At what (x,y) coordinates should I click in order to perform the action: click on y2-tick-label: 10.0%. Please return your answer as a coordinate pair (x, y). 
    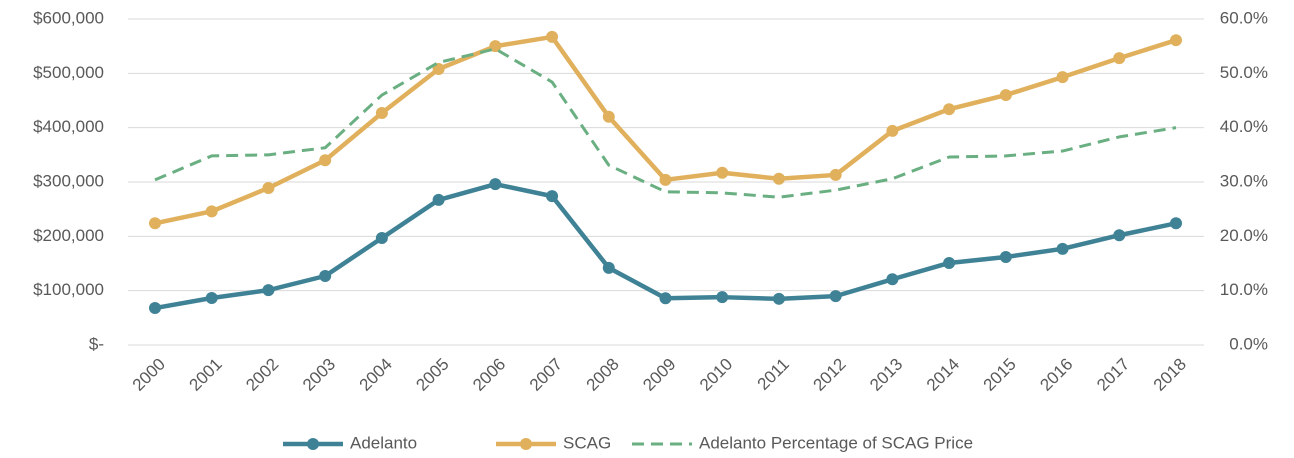
    Looking at the image, I should click on (1244, 289).